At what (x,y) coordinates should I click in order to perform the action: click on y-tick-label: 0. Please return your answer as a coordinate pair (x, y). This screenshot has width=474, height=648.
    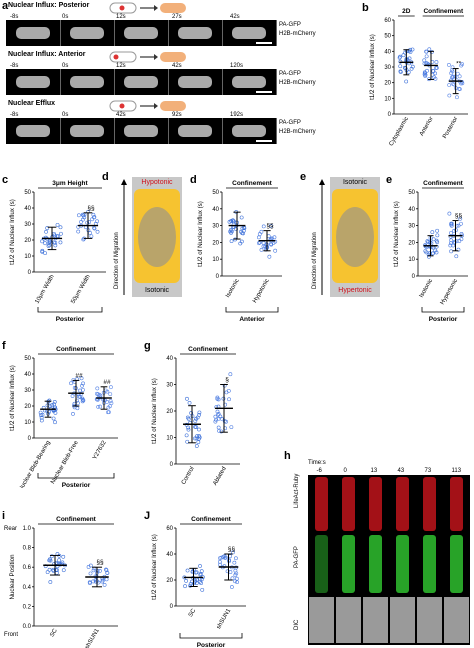
    Looking at the image, I should click on (172, 465).